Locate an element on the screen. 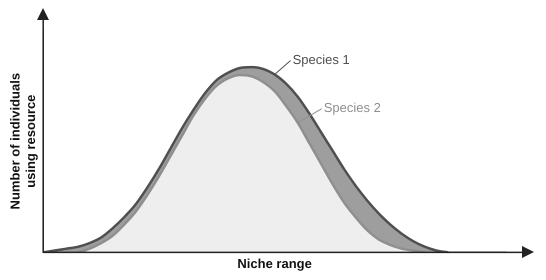 The image size is (546, 280). x-axis-title: Niche range is located at coordinates (274, 263).